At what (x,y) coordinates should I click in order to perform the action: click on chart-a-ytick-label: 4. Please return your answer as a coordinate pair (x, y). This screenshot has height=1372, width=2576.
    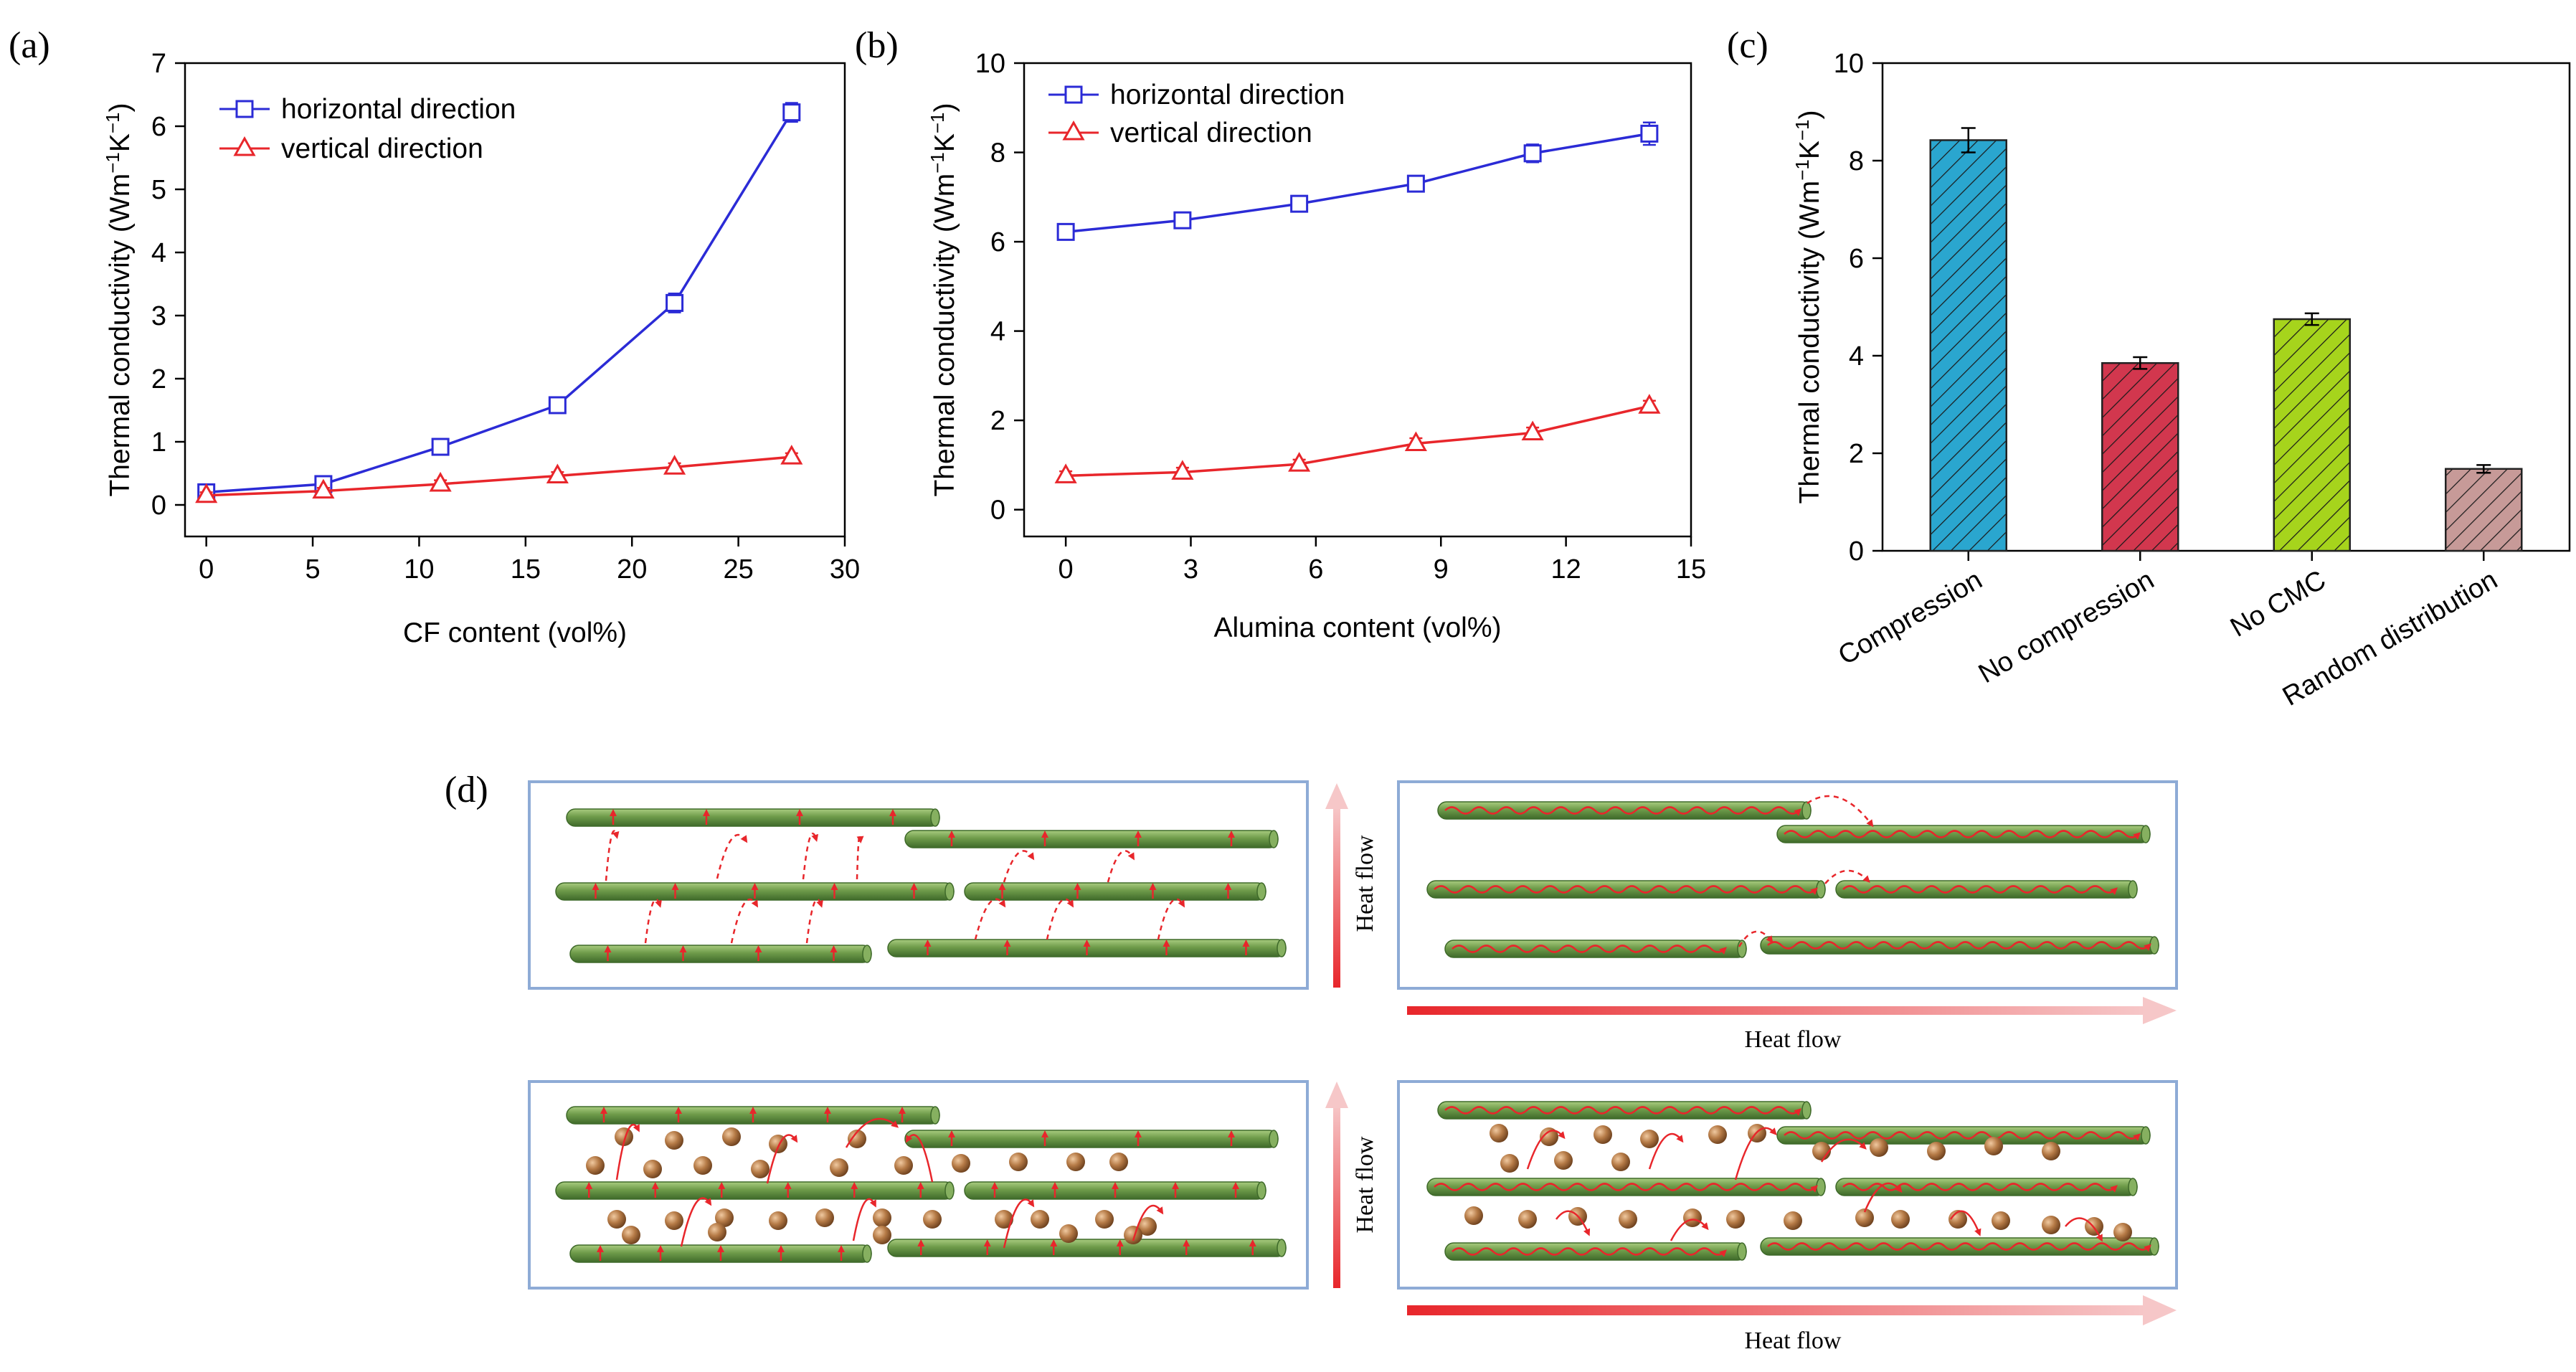
    Looking at the image, I should click on (158, 253).